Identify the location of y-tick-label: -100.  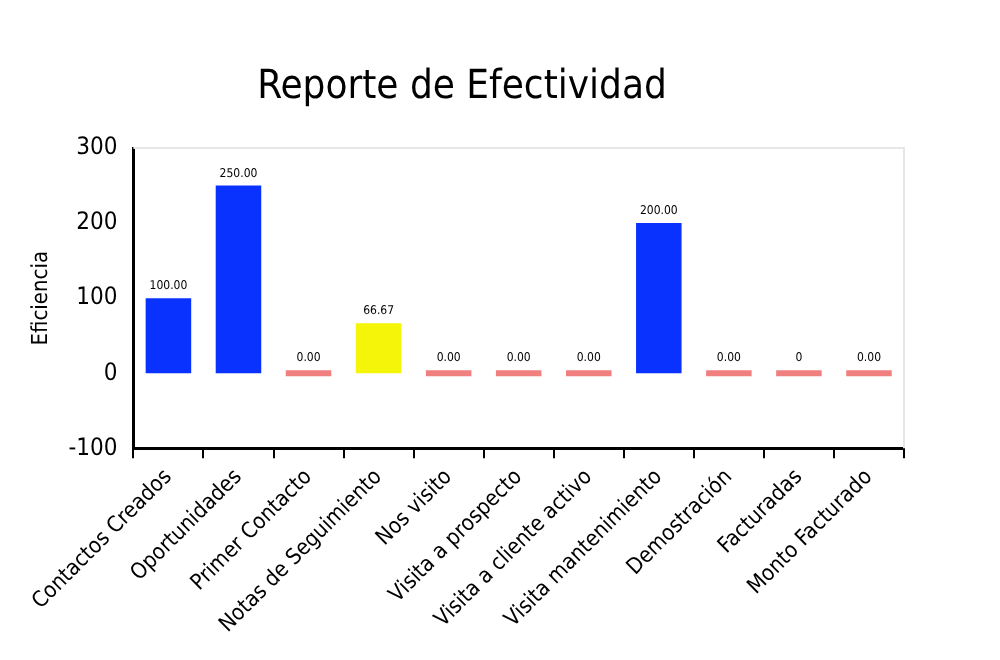
(93, 446).